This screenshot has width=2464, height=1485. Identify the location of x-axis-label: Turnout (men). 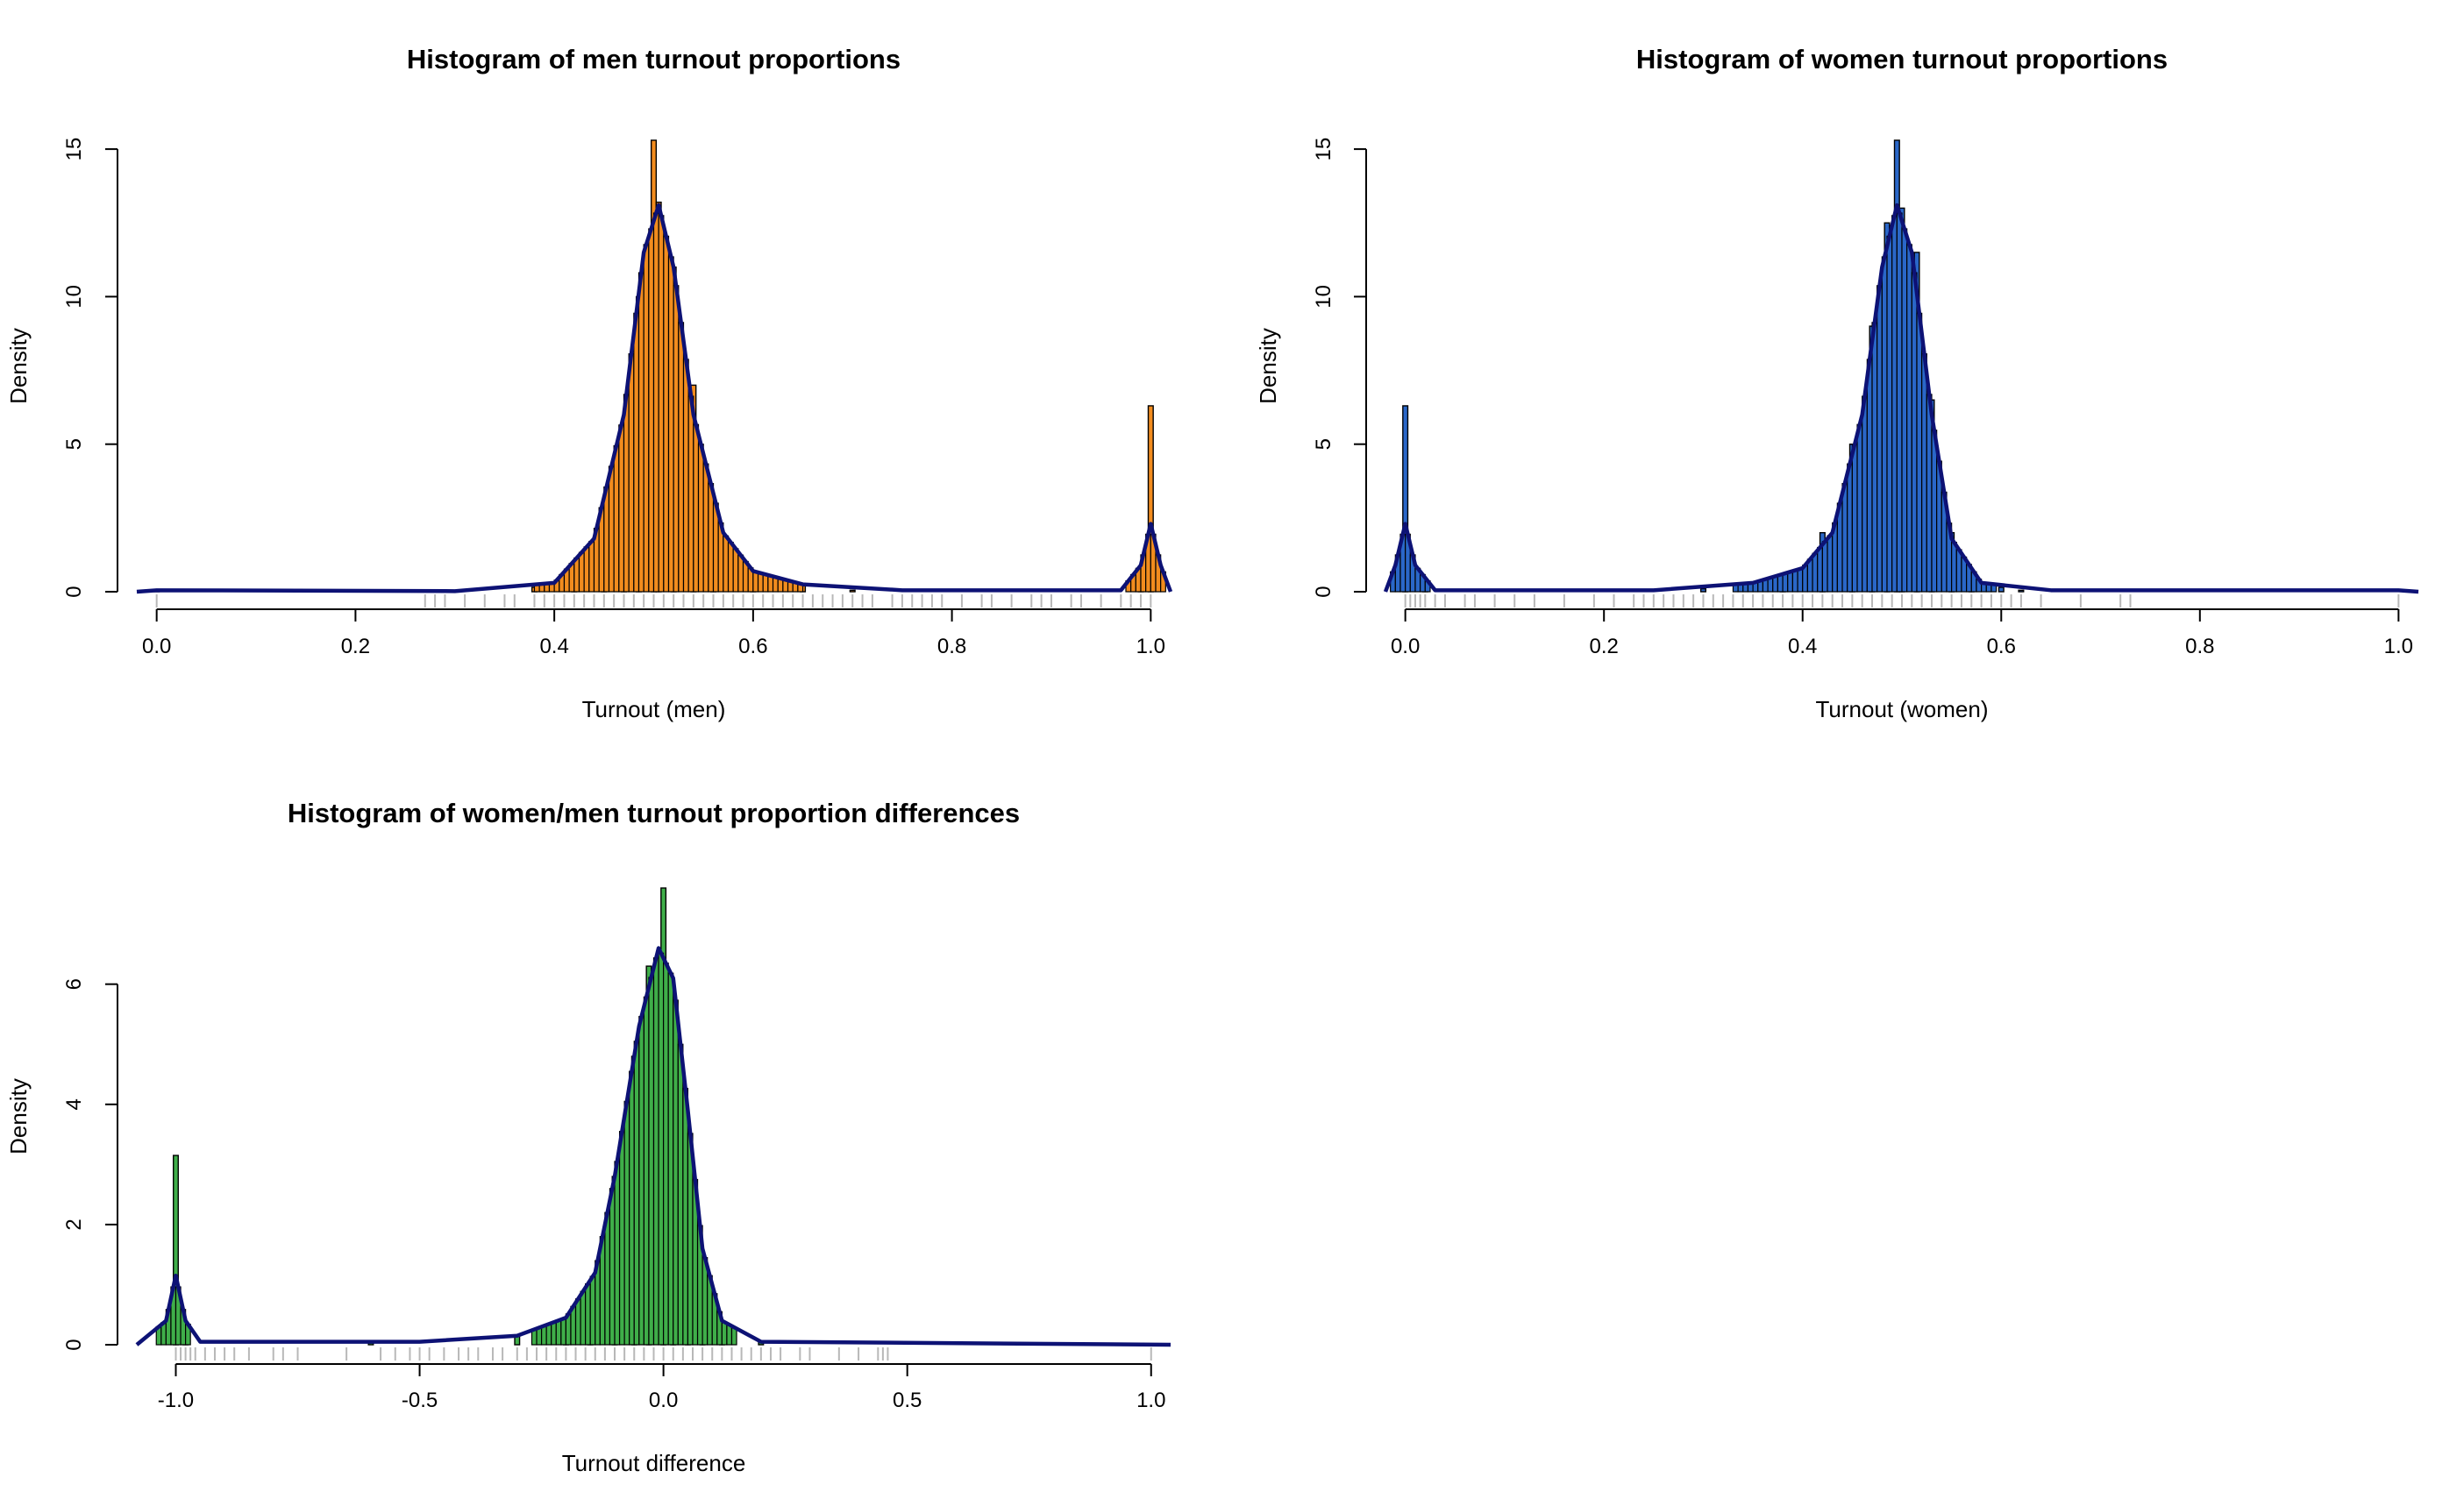
(654, 709).